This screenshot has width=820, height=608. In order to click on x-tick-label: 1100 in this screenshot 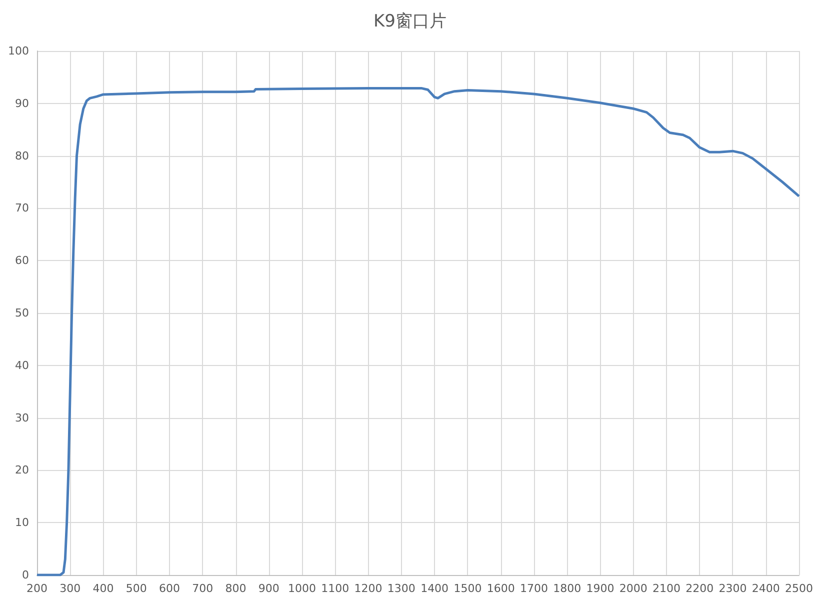, I will do `click(335, 588)`.